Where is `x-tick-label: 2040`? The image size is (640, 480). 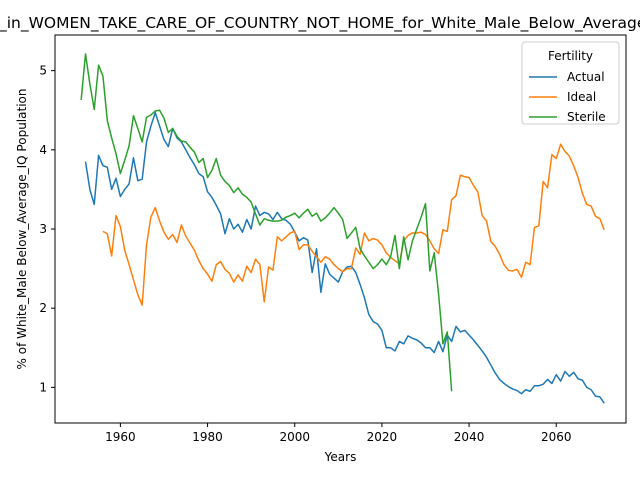
x-tick-label: 2040 is located at coordinates (469, 437).